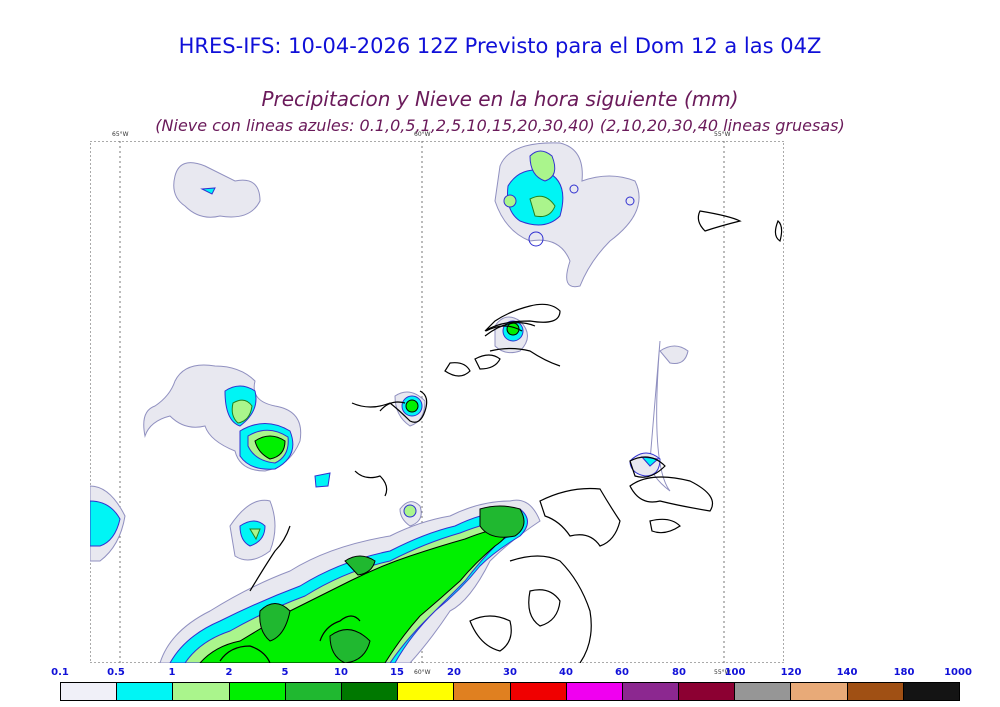 Image resolution: width=1000 pixels, height=707 pixels. Describe the element at coordinates (722, 672) in the screenshot. I see `meridian-label-bottom-55w: 55°W` at that location.